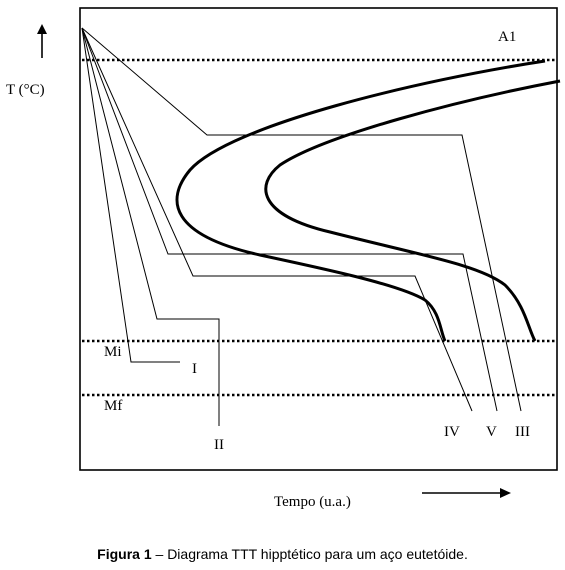 The height and width of the screenshot is (570, 565). Describe the element at coordinates (522, 432) in the screenshot. I see `path-label-III: III` at that location.